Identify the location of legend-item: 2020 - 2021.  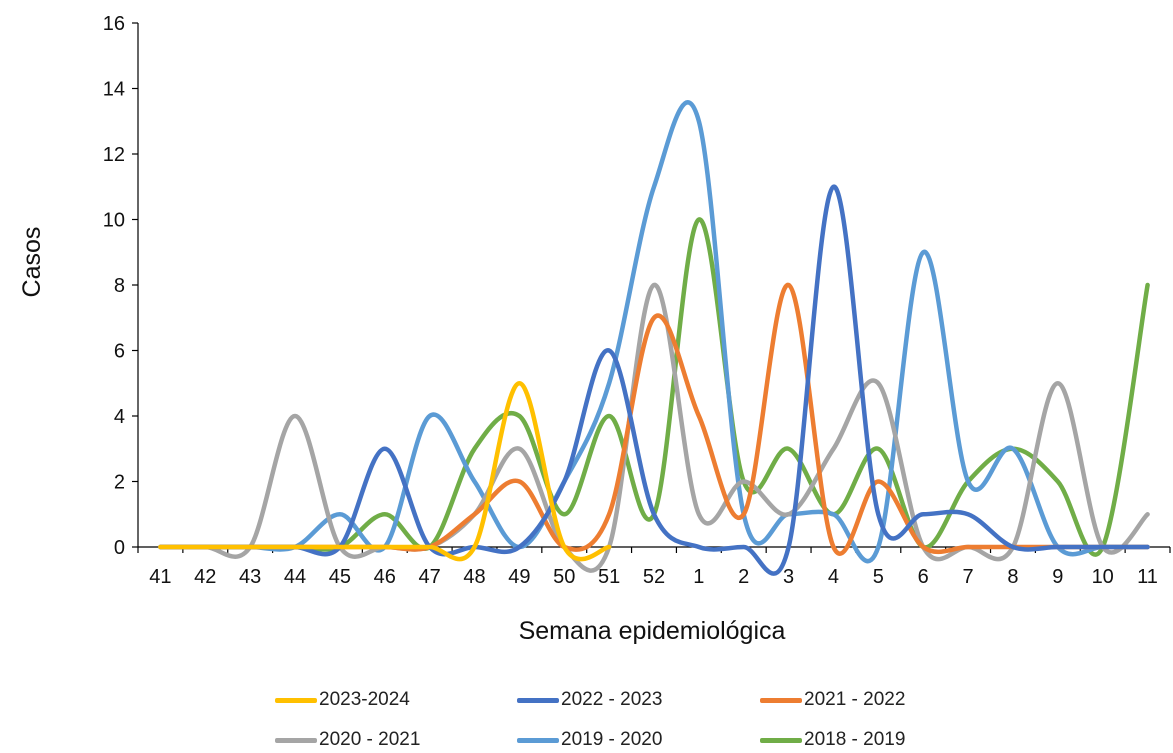
(347, 740).